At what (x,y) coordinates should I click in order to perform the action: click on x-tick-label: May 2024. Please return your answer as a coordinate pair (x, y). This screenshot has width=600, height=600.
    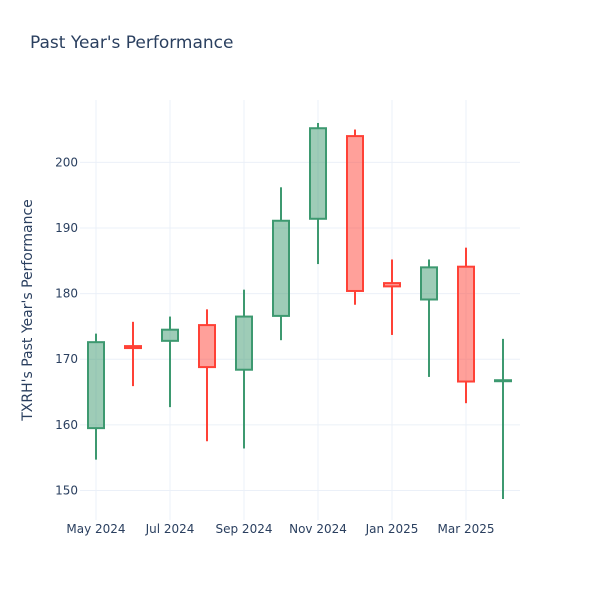
    Looking at the image, I should click on (95, 529).